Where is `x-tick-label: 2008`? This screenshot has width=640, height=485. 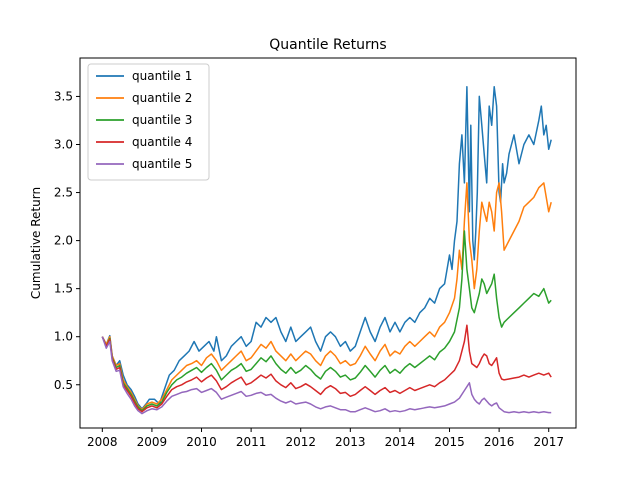
x-tick-label: 2008 is located at coordinates (102, 442).